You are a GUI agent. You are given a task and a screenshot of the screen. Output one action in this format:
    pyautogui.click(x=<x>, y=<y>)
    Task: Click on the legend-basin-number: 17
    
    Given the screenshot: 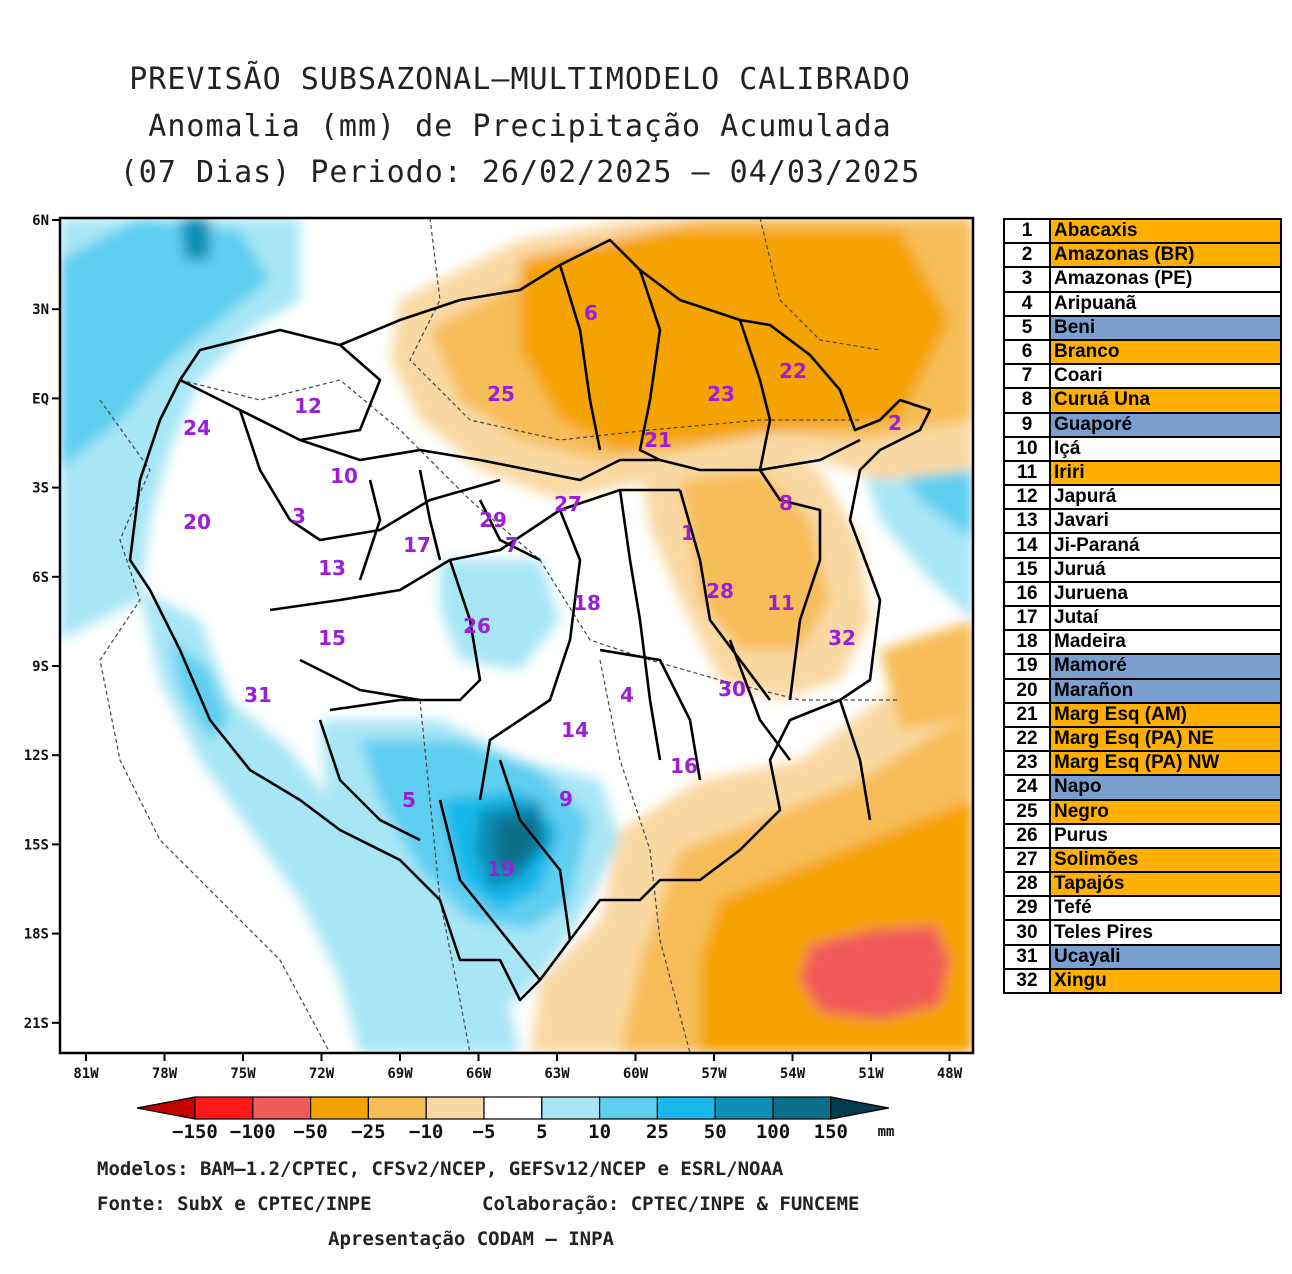 What is the action you would take?
    pyautogui.click(x=1027, y=618)
    